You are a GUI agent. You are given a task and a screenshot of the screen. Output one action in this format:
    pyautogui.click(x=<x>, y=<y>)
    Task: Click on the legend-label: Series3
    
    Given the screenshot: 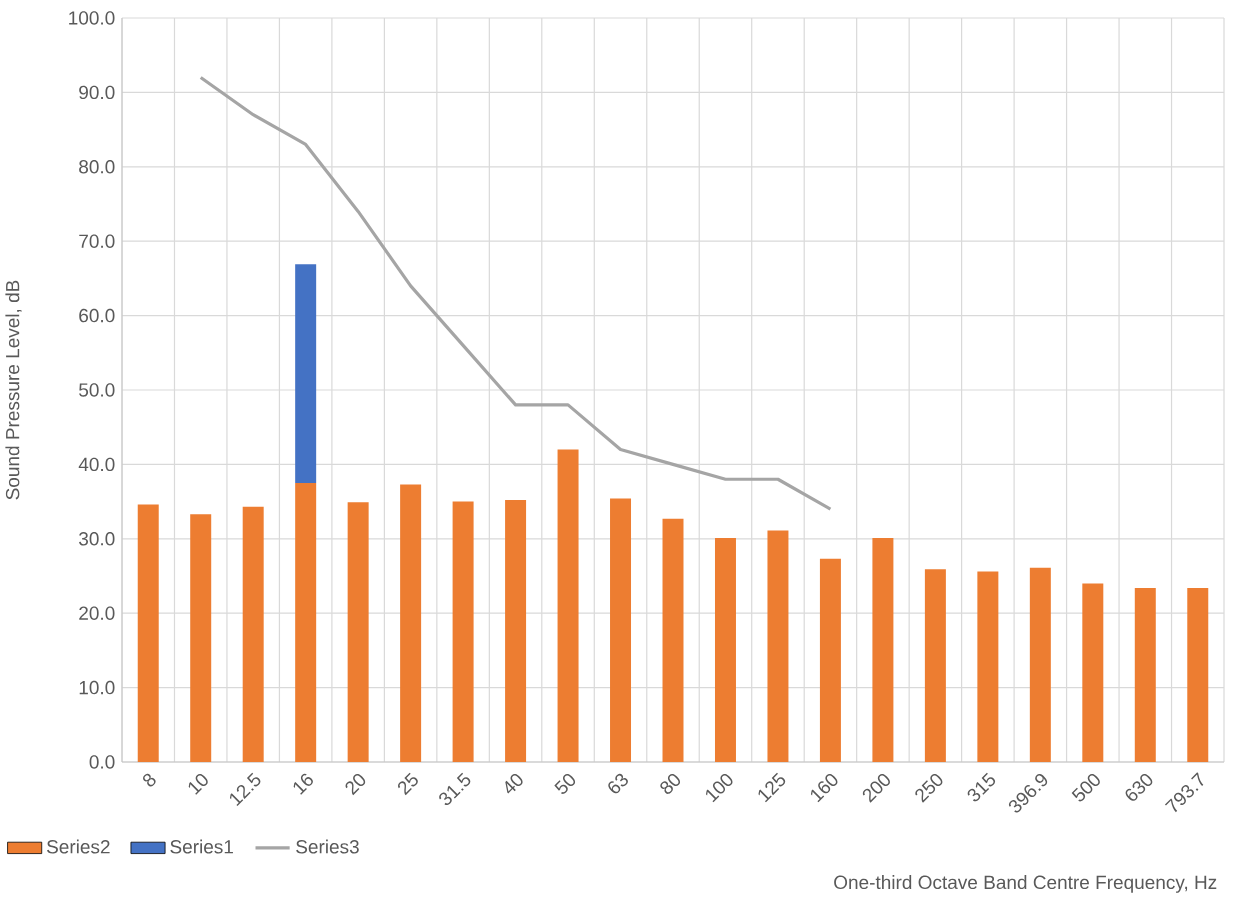 What is the action you would take?
    pyautogui.click(x=327, y=846)
    